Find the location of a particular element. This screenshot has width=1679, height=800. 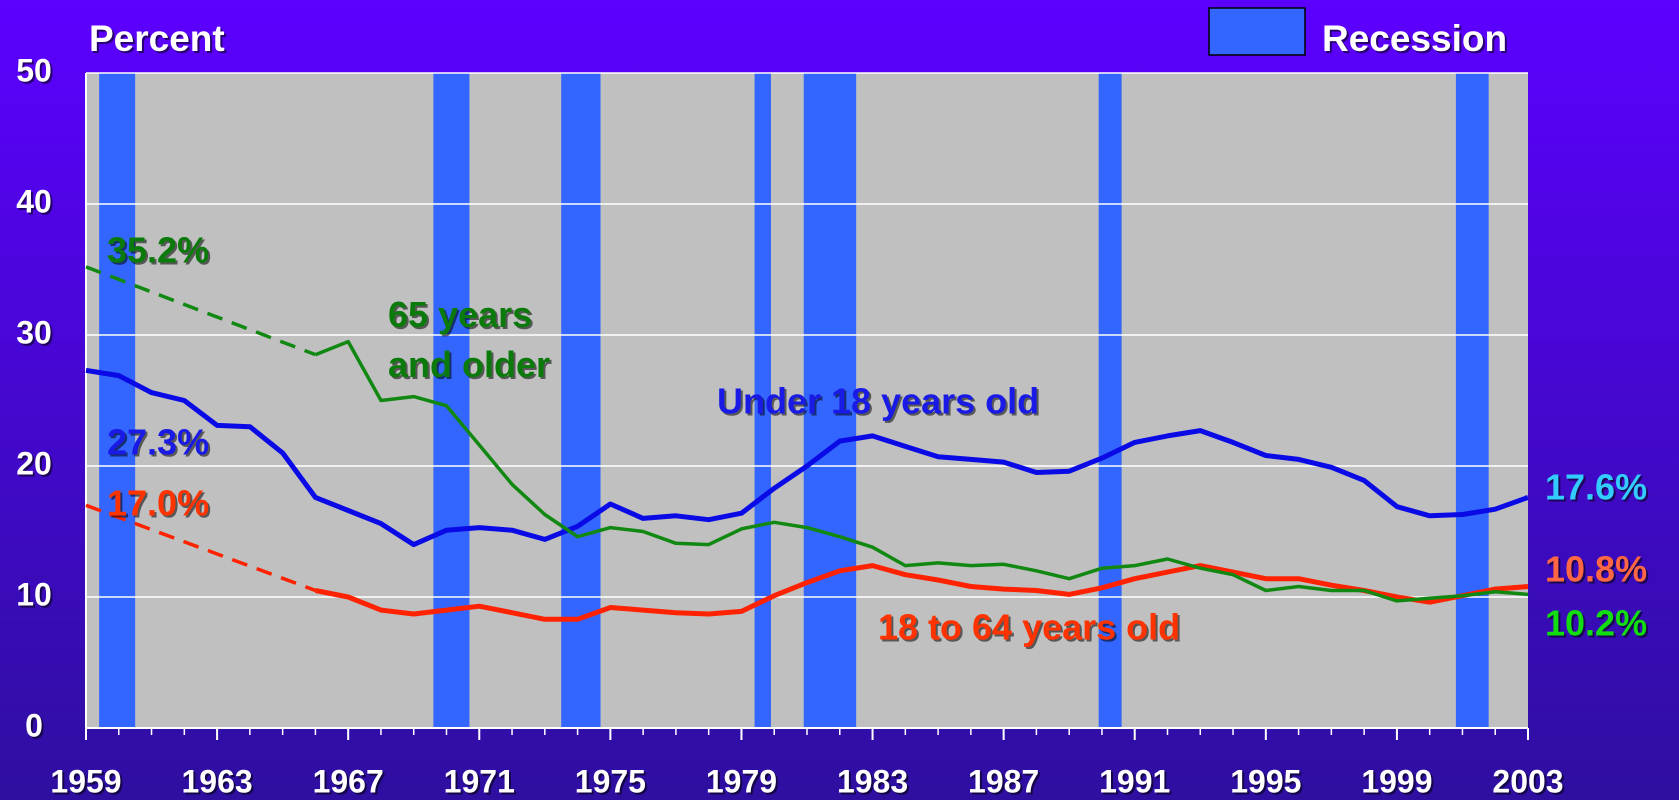

series-label: 65 years and older is located at coordinates (469, 339).